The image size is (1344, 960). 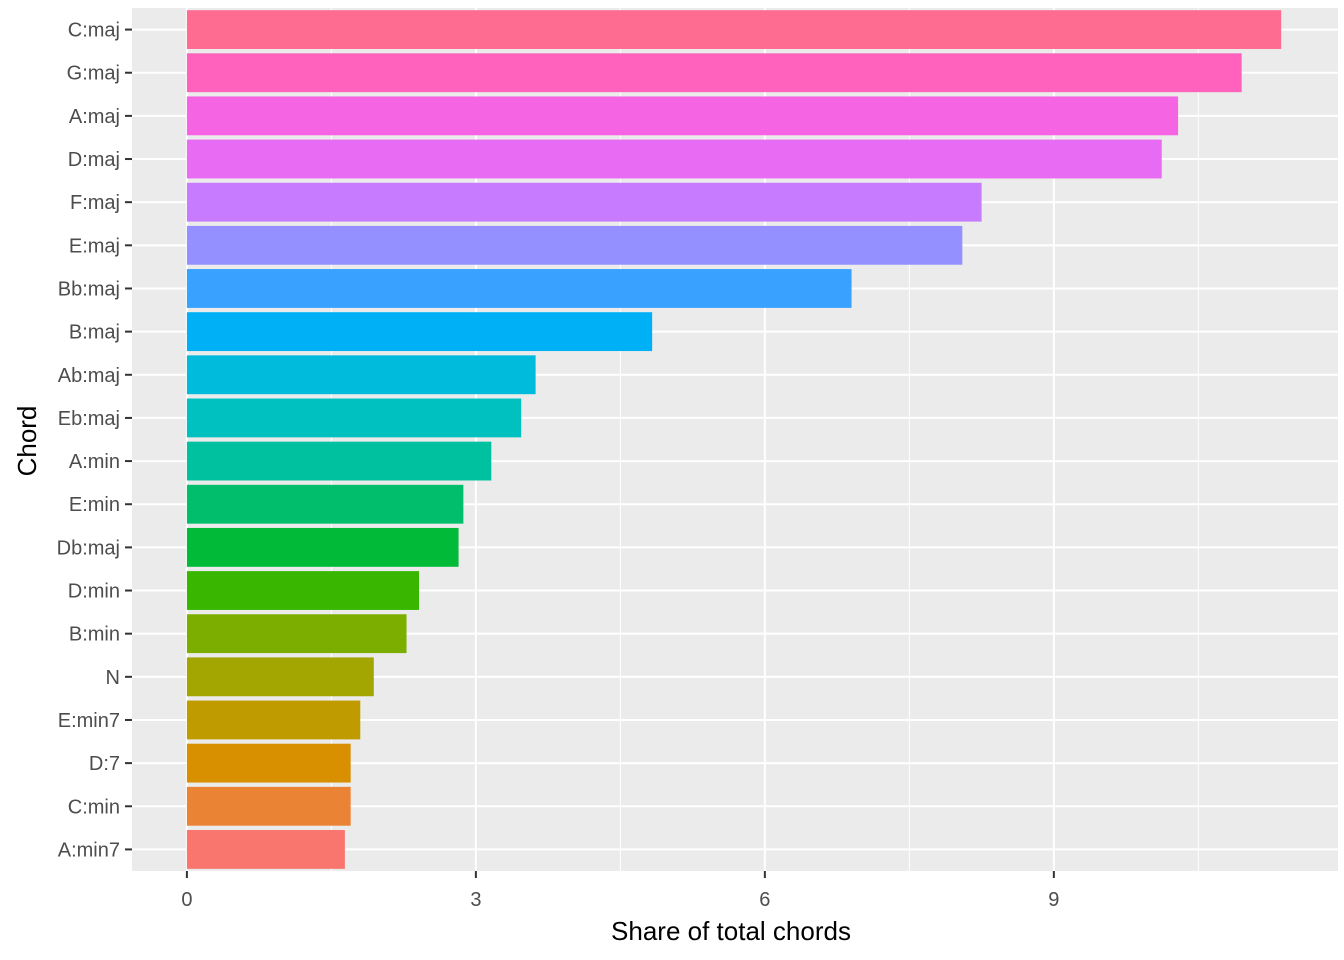 I want to click on y-tick-label: E:min7, so click(x=89, y=721).